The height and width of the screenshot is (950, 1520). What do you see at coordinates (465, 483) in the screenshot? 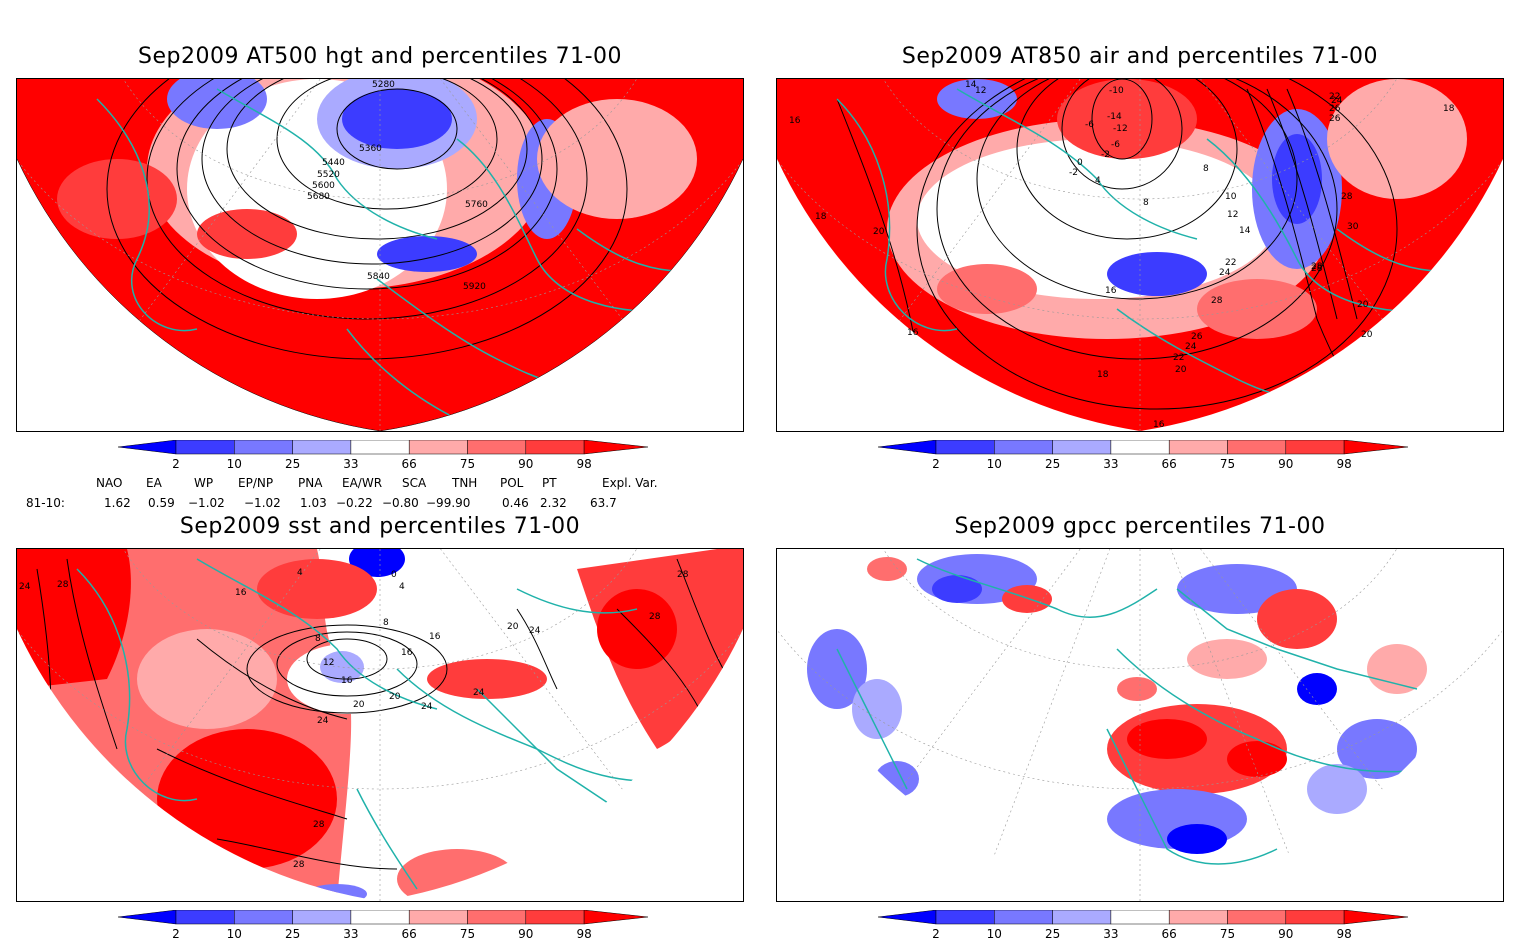
I see `index-header: TNH` at bounding box center [465, 483].